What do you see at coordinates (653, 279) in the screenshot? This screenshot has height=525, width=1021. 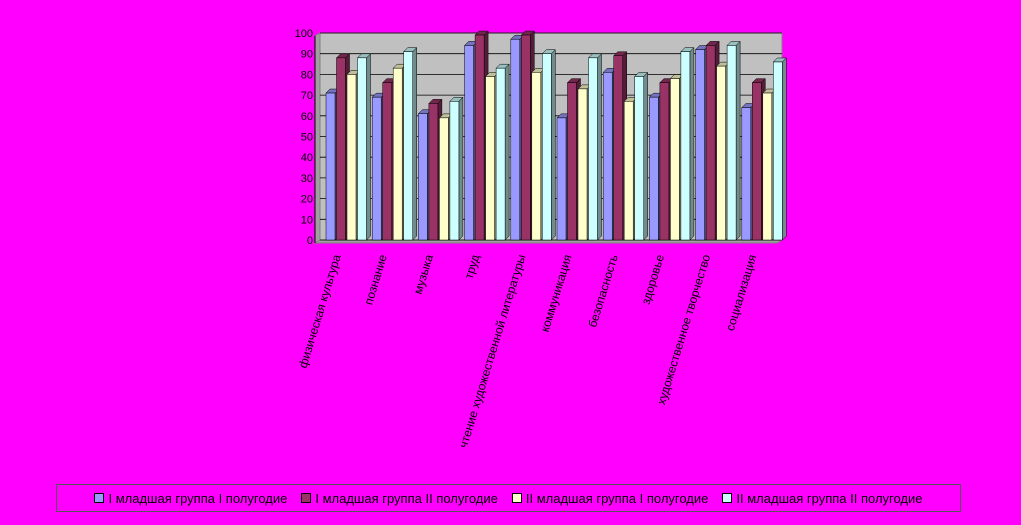 I see `x-tick-label: здоровье` at bounding box center [653, 279].